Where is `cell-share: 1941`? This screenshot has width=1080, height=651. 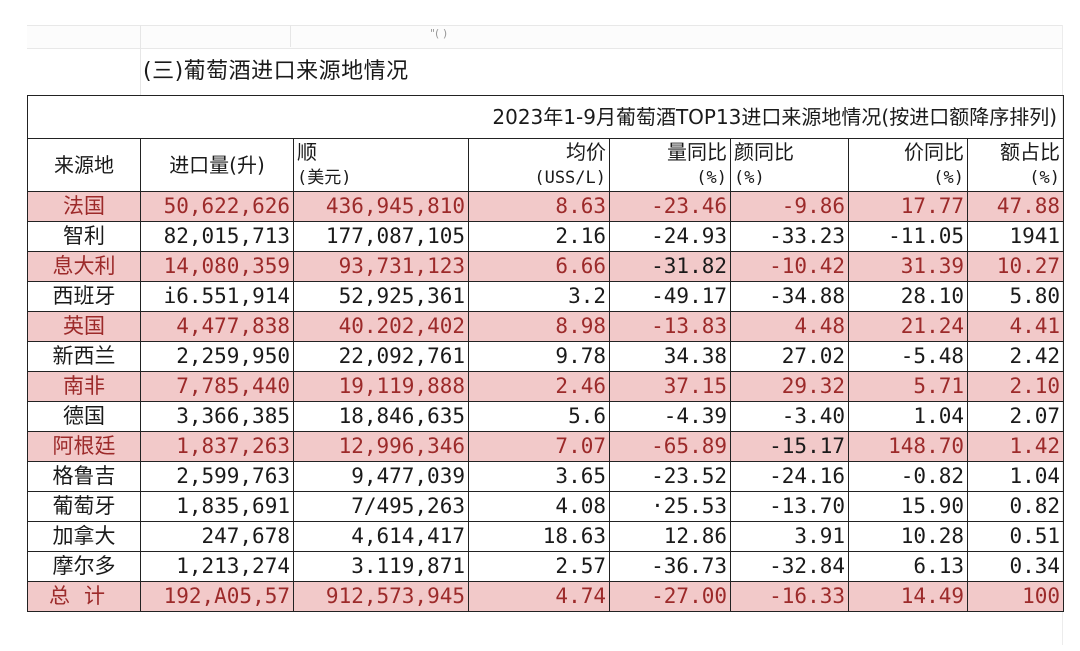 cell-share: 1941 is located at coordinates (1015, 236).